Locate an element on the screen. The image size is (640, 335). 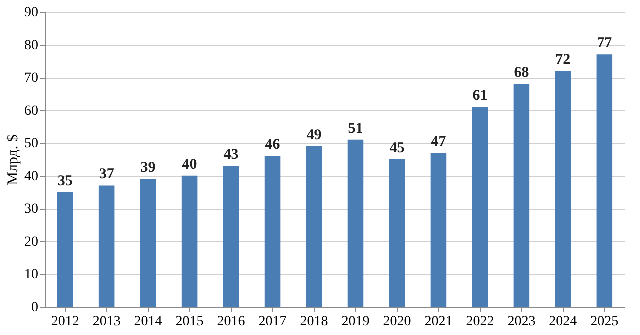
data-label: 37 is located at coordinates (107, 174).